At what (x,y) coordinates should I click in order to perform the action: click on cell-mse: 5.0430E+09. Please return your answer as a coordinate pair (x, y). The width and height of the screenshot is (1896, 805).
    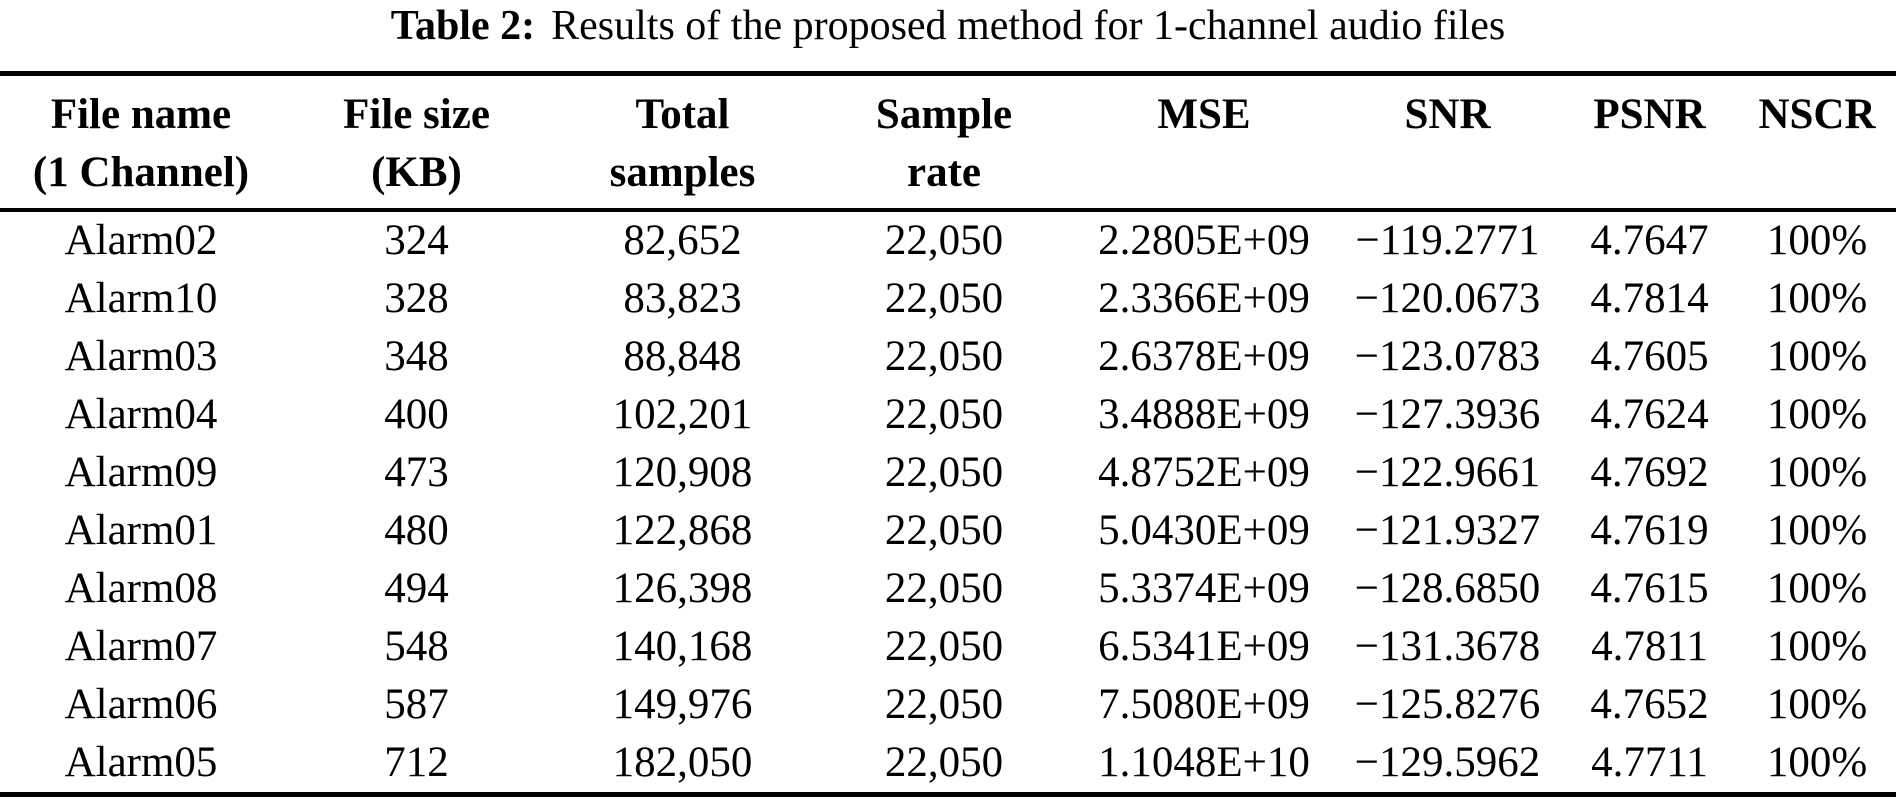
    Looking at the image, I should click on (1204, 530).